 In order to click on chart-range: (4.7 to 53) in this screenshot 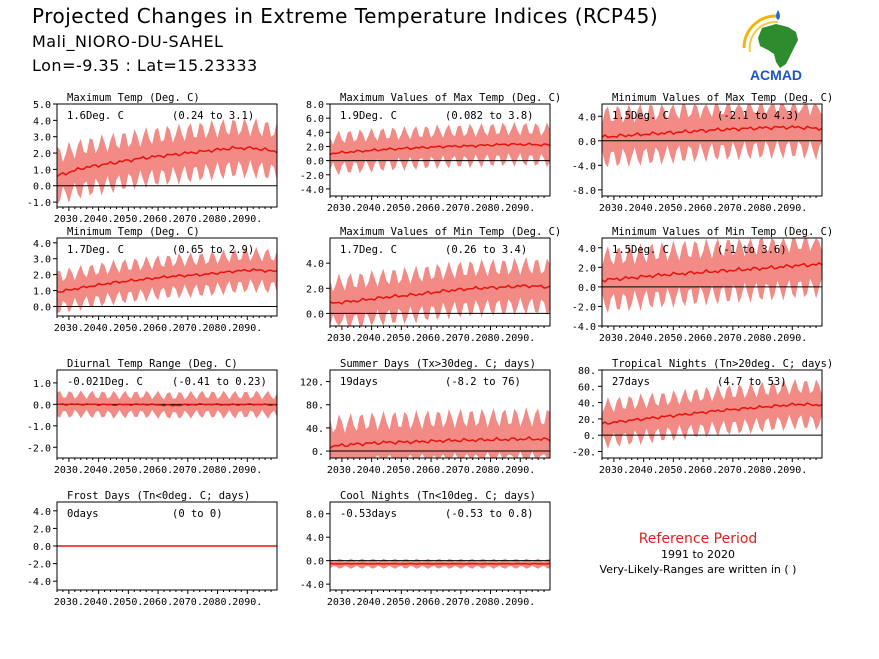, I will do `click(752, 382)`.